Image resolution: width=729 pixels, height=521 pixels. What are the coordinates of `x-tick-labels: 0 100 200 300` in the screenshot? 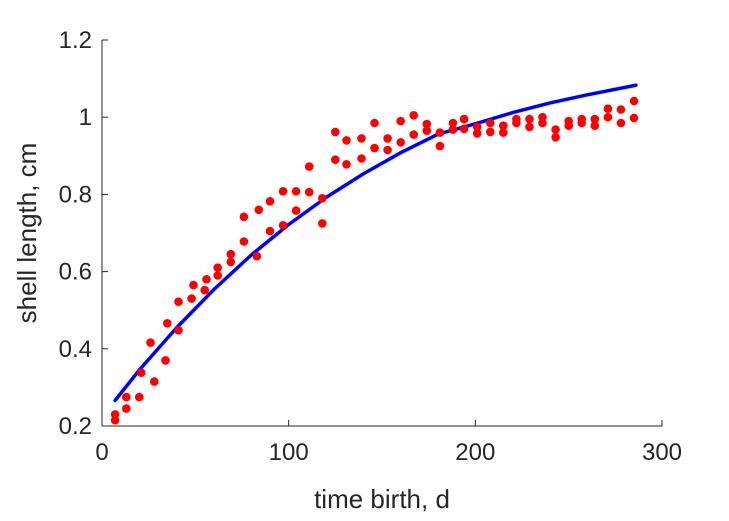 It's located at (388, 452).